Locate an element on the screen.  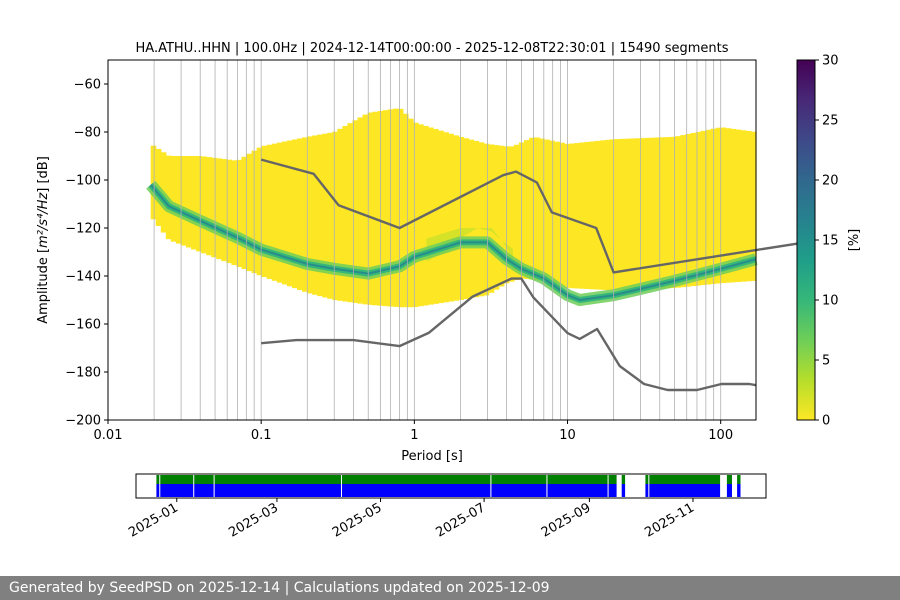
data-availability-timeline is located at coordinates (448, 486).